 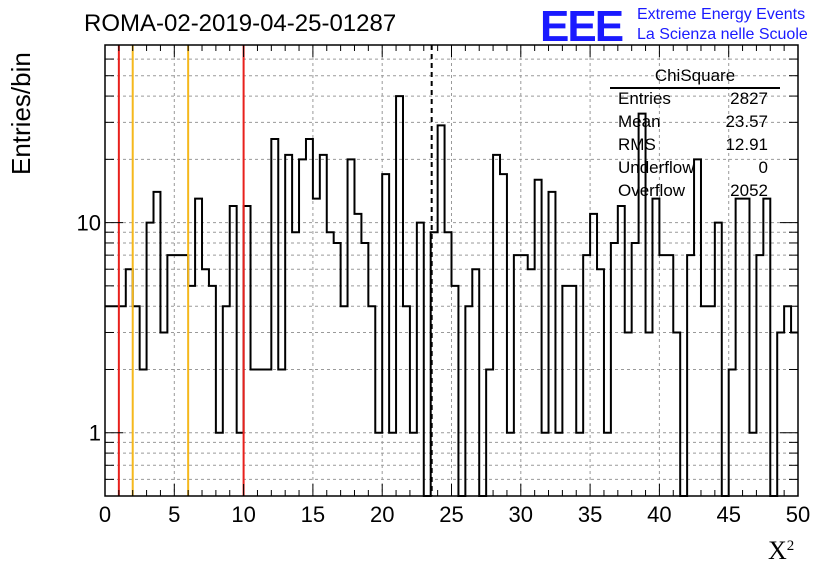 I want to click on stats-row-rms: RMS 12.91, so click(x=695, y=146).